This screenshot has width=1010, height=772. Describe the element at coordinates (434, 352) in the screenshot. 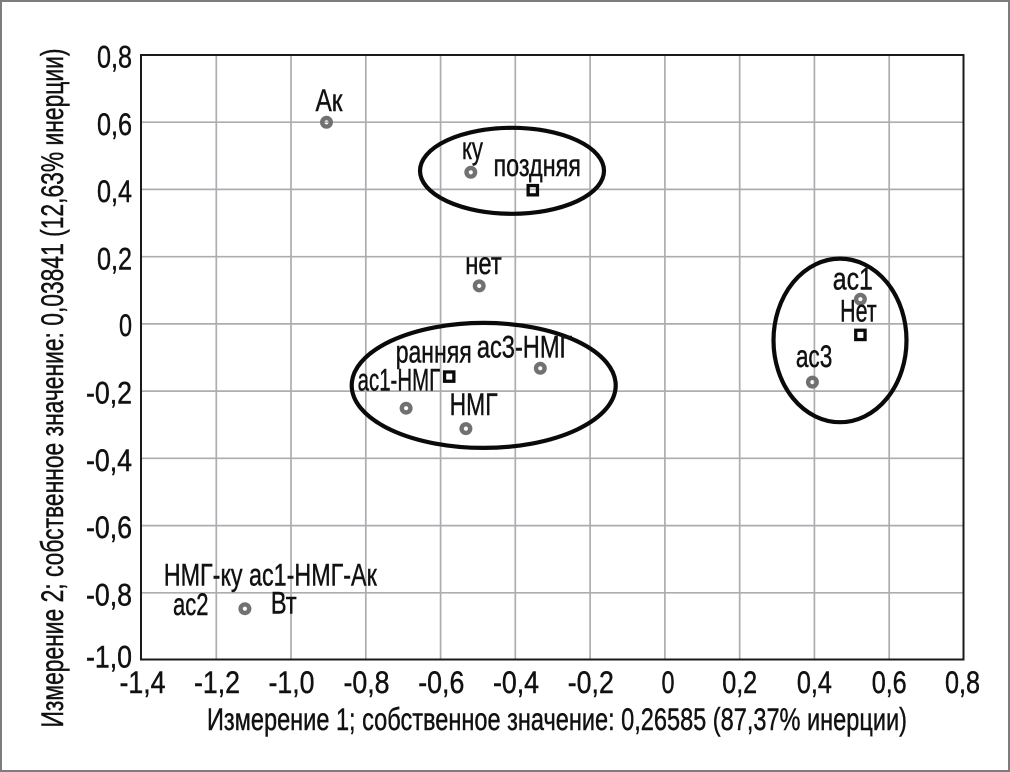

I see `svg-text: ранняя` at that location.